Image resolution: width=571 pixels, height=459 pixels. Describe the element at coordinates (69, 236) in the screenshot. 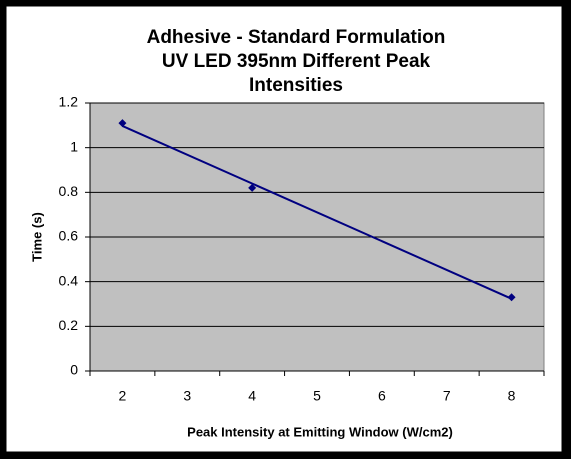

I see `y-tick-label: 0.6` at that location.